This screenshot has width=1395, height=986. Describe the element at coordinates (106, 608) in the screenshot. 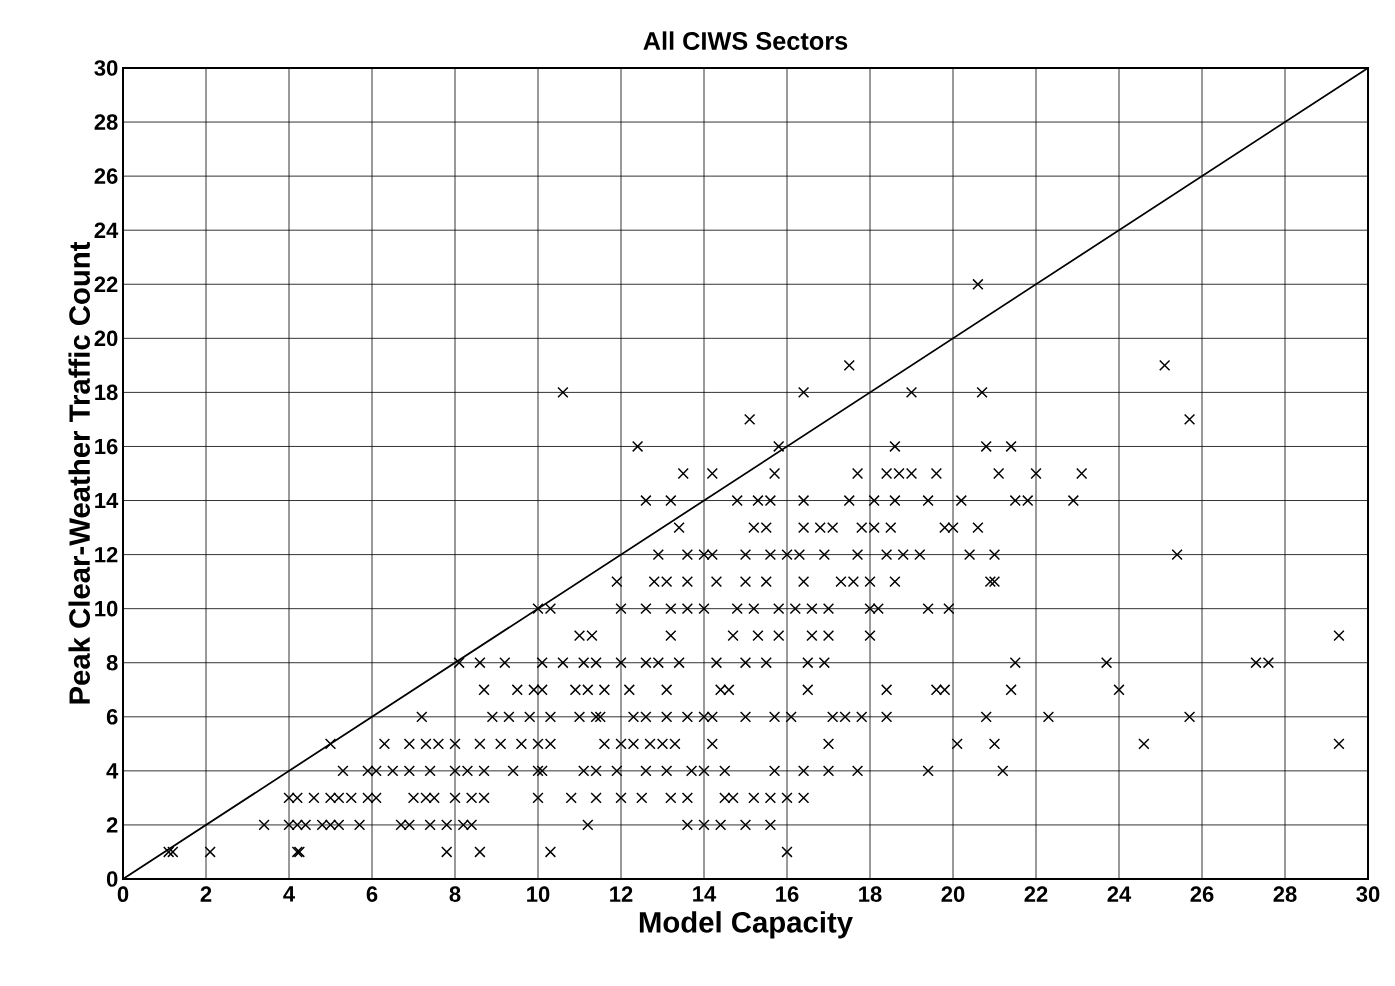

I see `y-tick-label: 10` at that location.